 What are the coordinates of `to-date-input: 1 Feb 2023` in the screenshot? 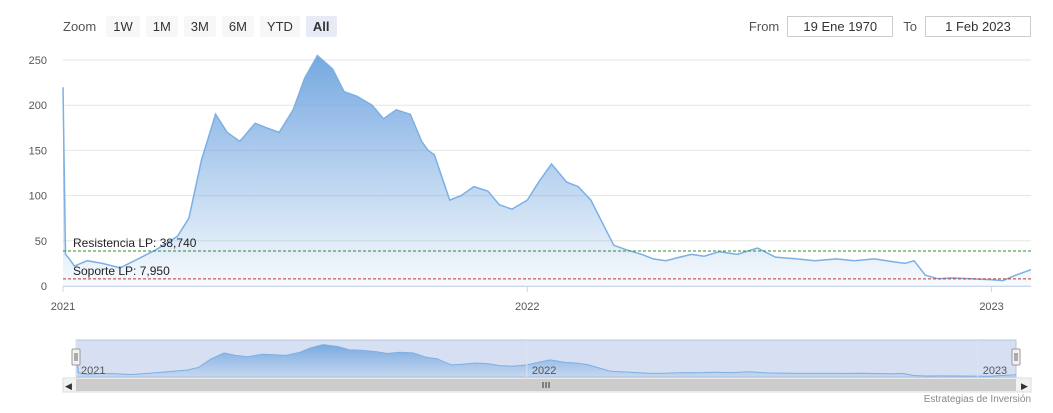 It's located at (978, 26).